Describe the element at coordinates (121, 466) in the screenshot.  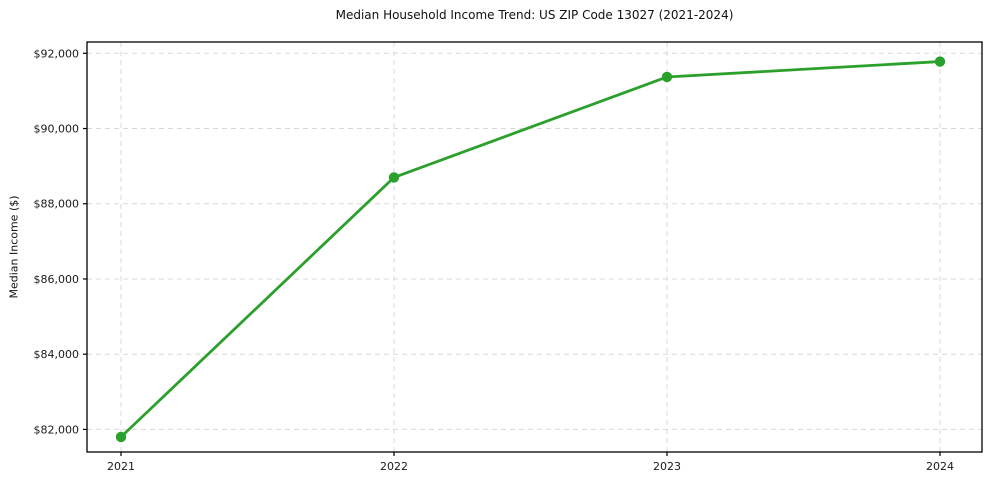
I see `x-tick-label: 2021` at that location.